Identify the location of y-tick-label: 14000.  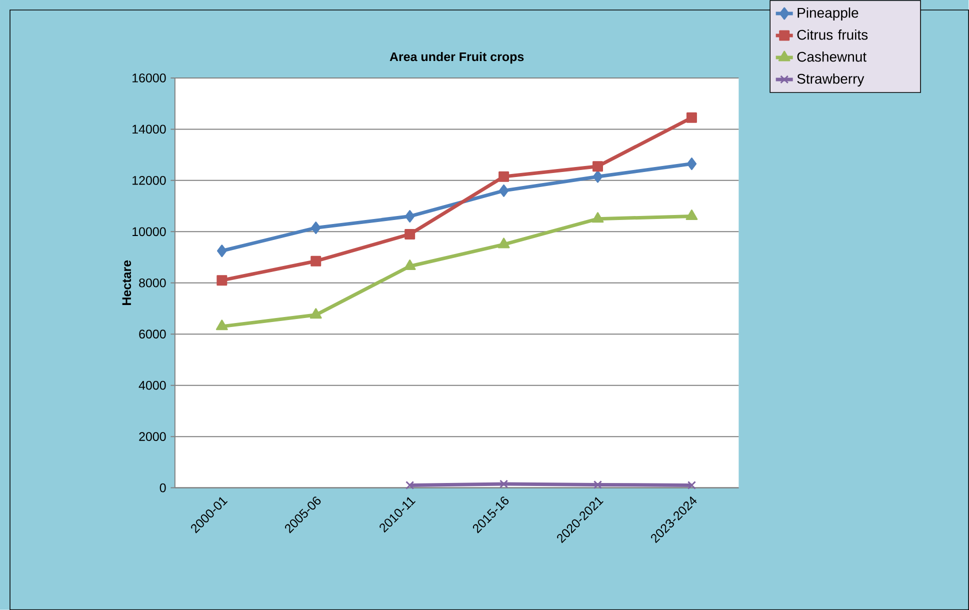
(149, 129).